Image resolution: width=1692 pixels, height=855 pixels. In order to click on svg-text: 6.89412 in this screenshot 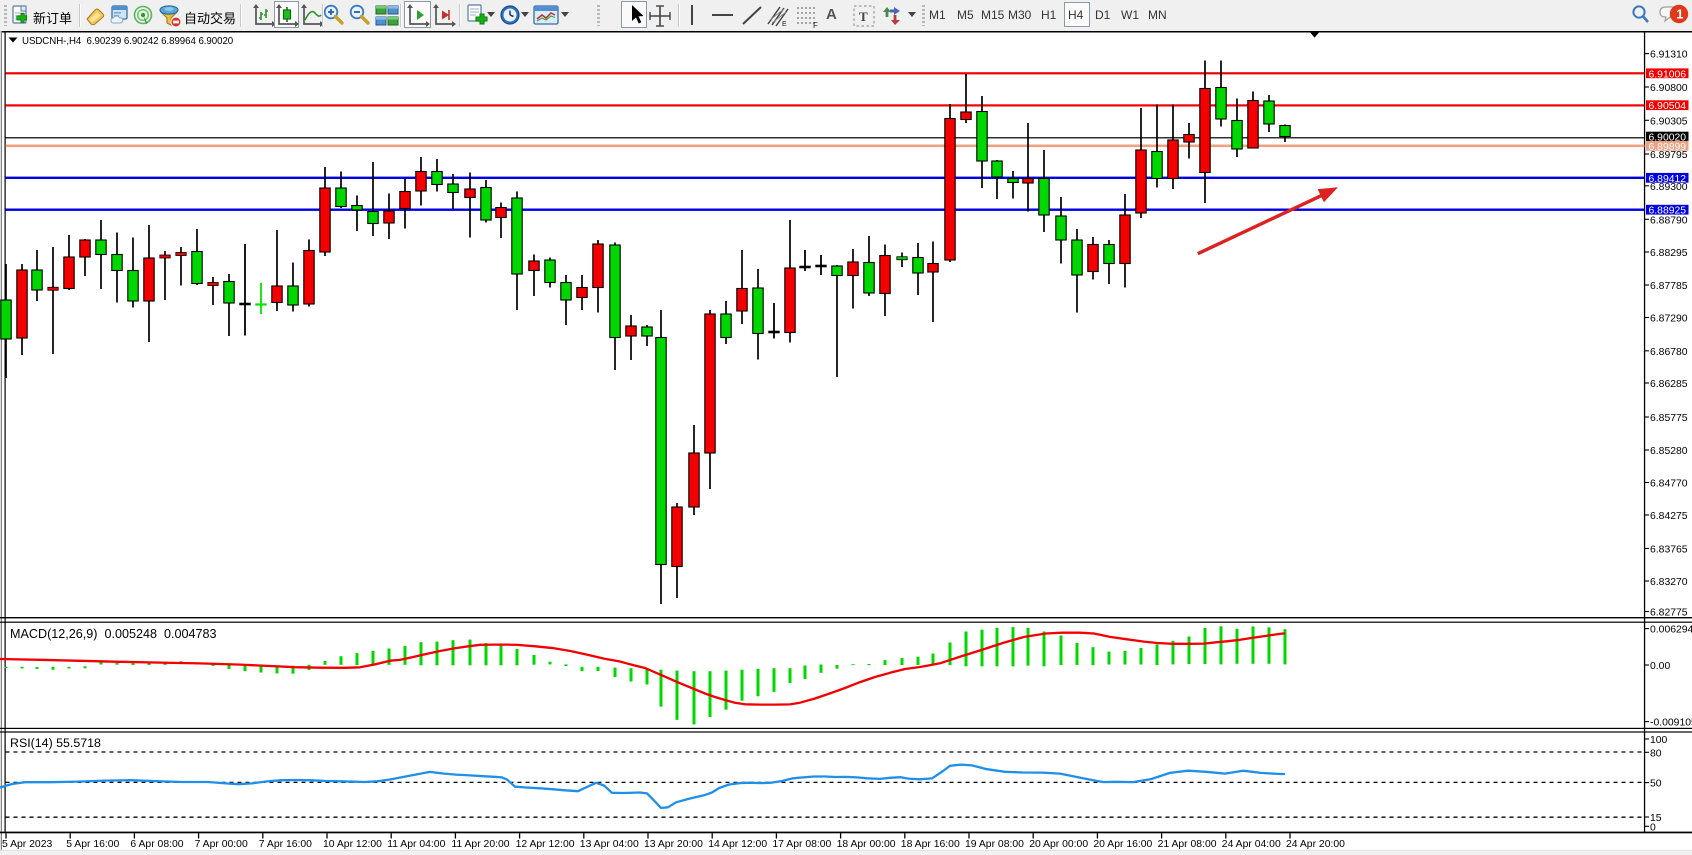, I will do `click(1668, 179)`.